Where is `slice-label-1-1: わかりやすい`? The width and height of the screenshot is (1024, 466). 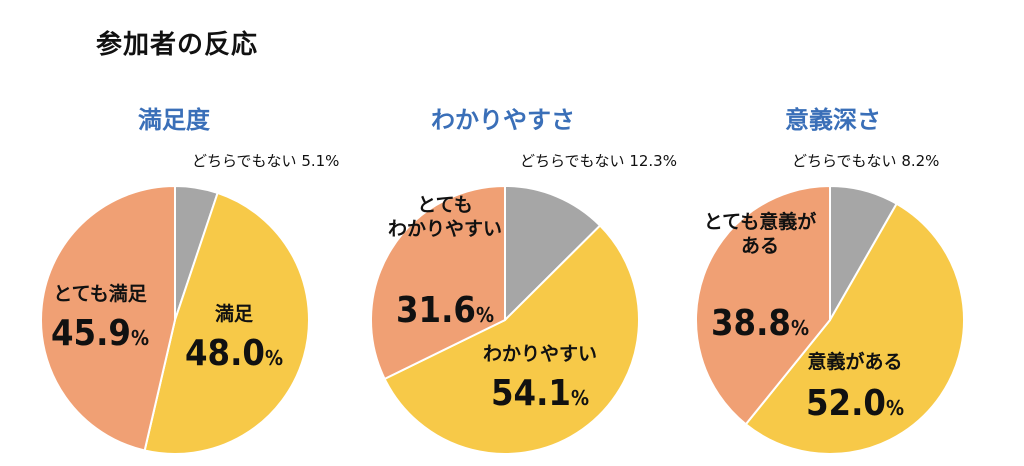 slice-label-1-1: わかりやすい is located at coordinates (540, 354).